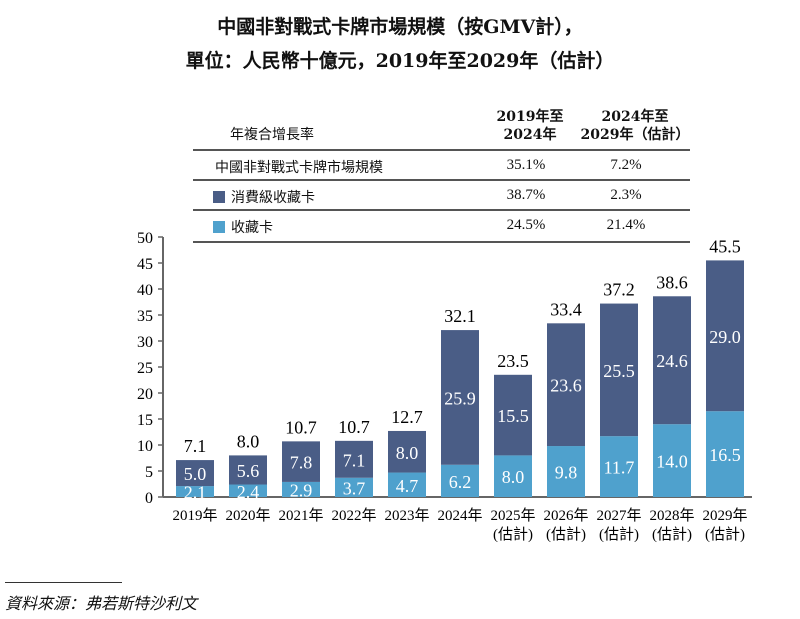 This screenshot has width=800, height=619. I want to click on data-label: 29.0, so click(725, 337).